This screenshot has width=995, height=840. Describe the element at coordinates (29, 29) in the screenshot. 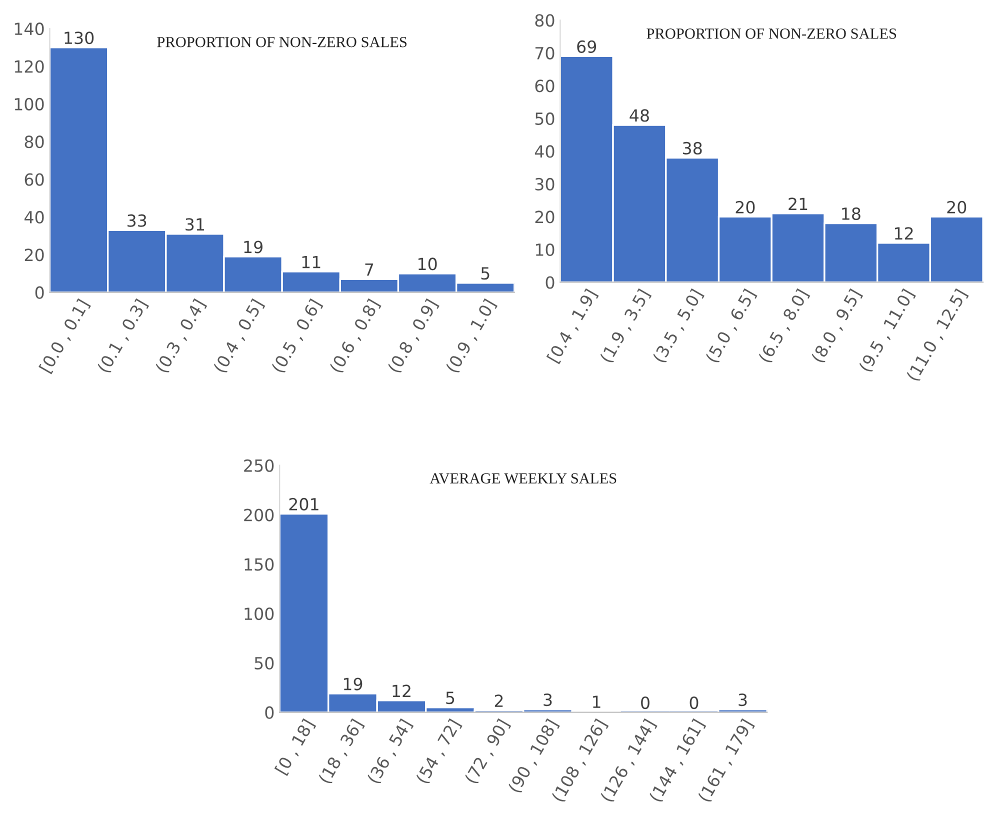

I see `y-tick-label: 140` at that location.